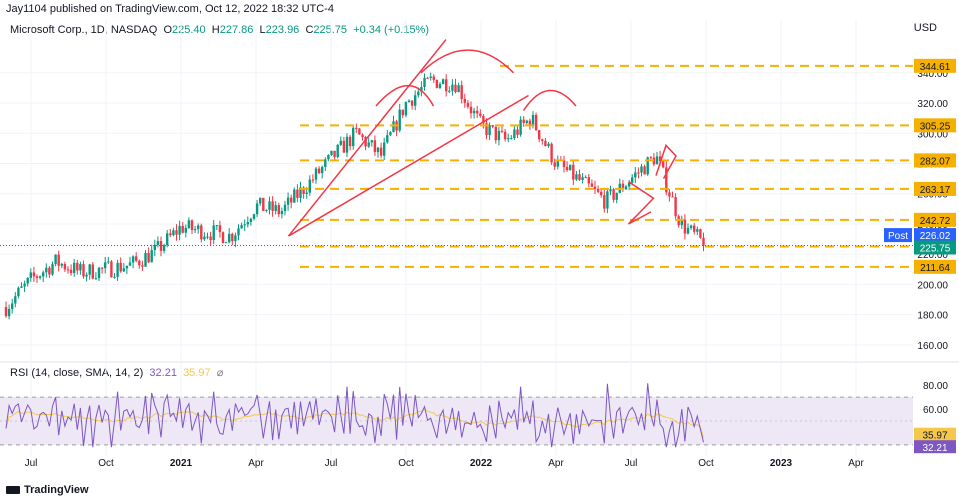 This screenshot has width=959, height=498. Describe the element at coordinates (641, 203) in the screenshot. I see `wedge-pattern` at that location.